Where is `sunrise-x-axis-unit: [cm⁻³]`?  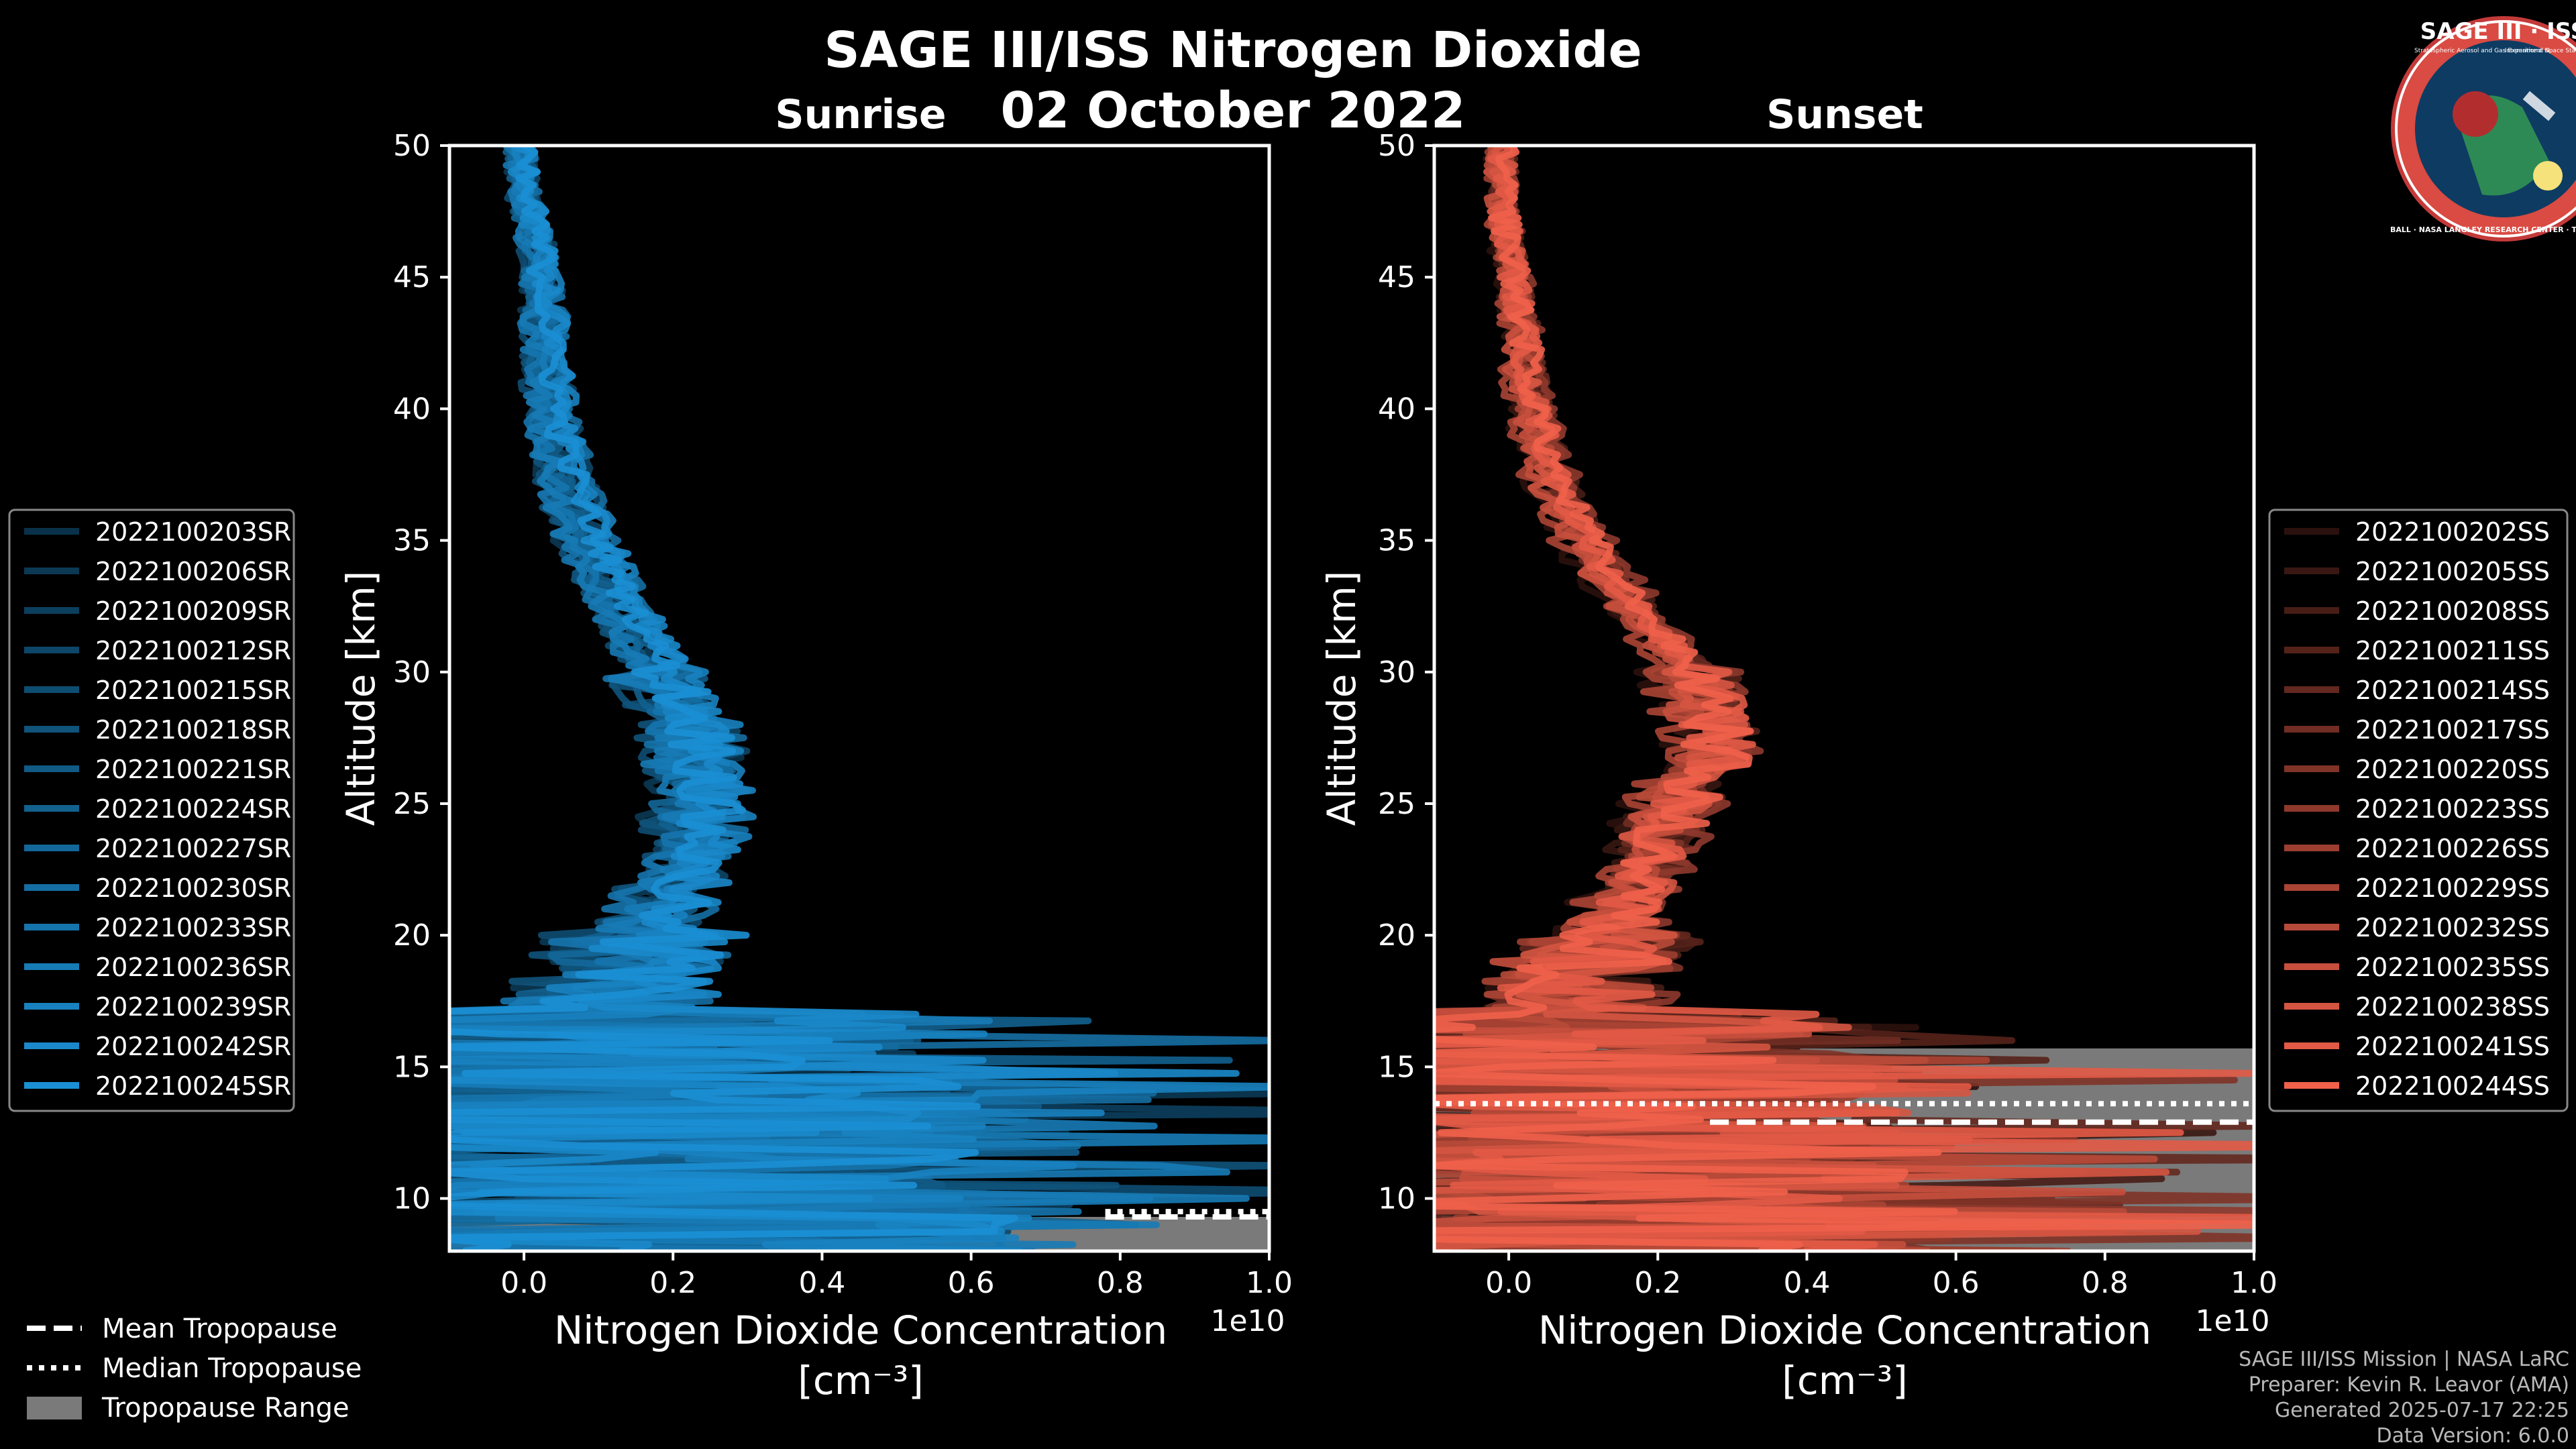
sunrise-x-axis-unit: [cm⁻³] is located at coordinates (861, 1380).